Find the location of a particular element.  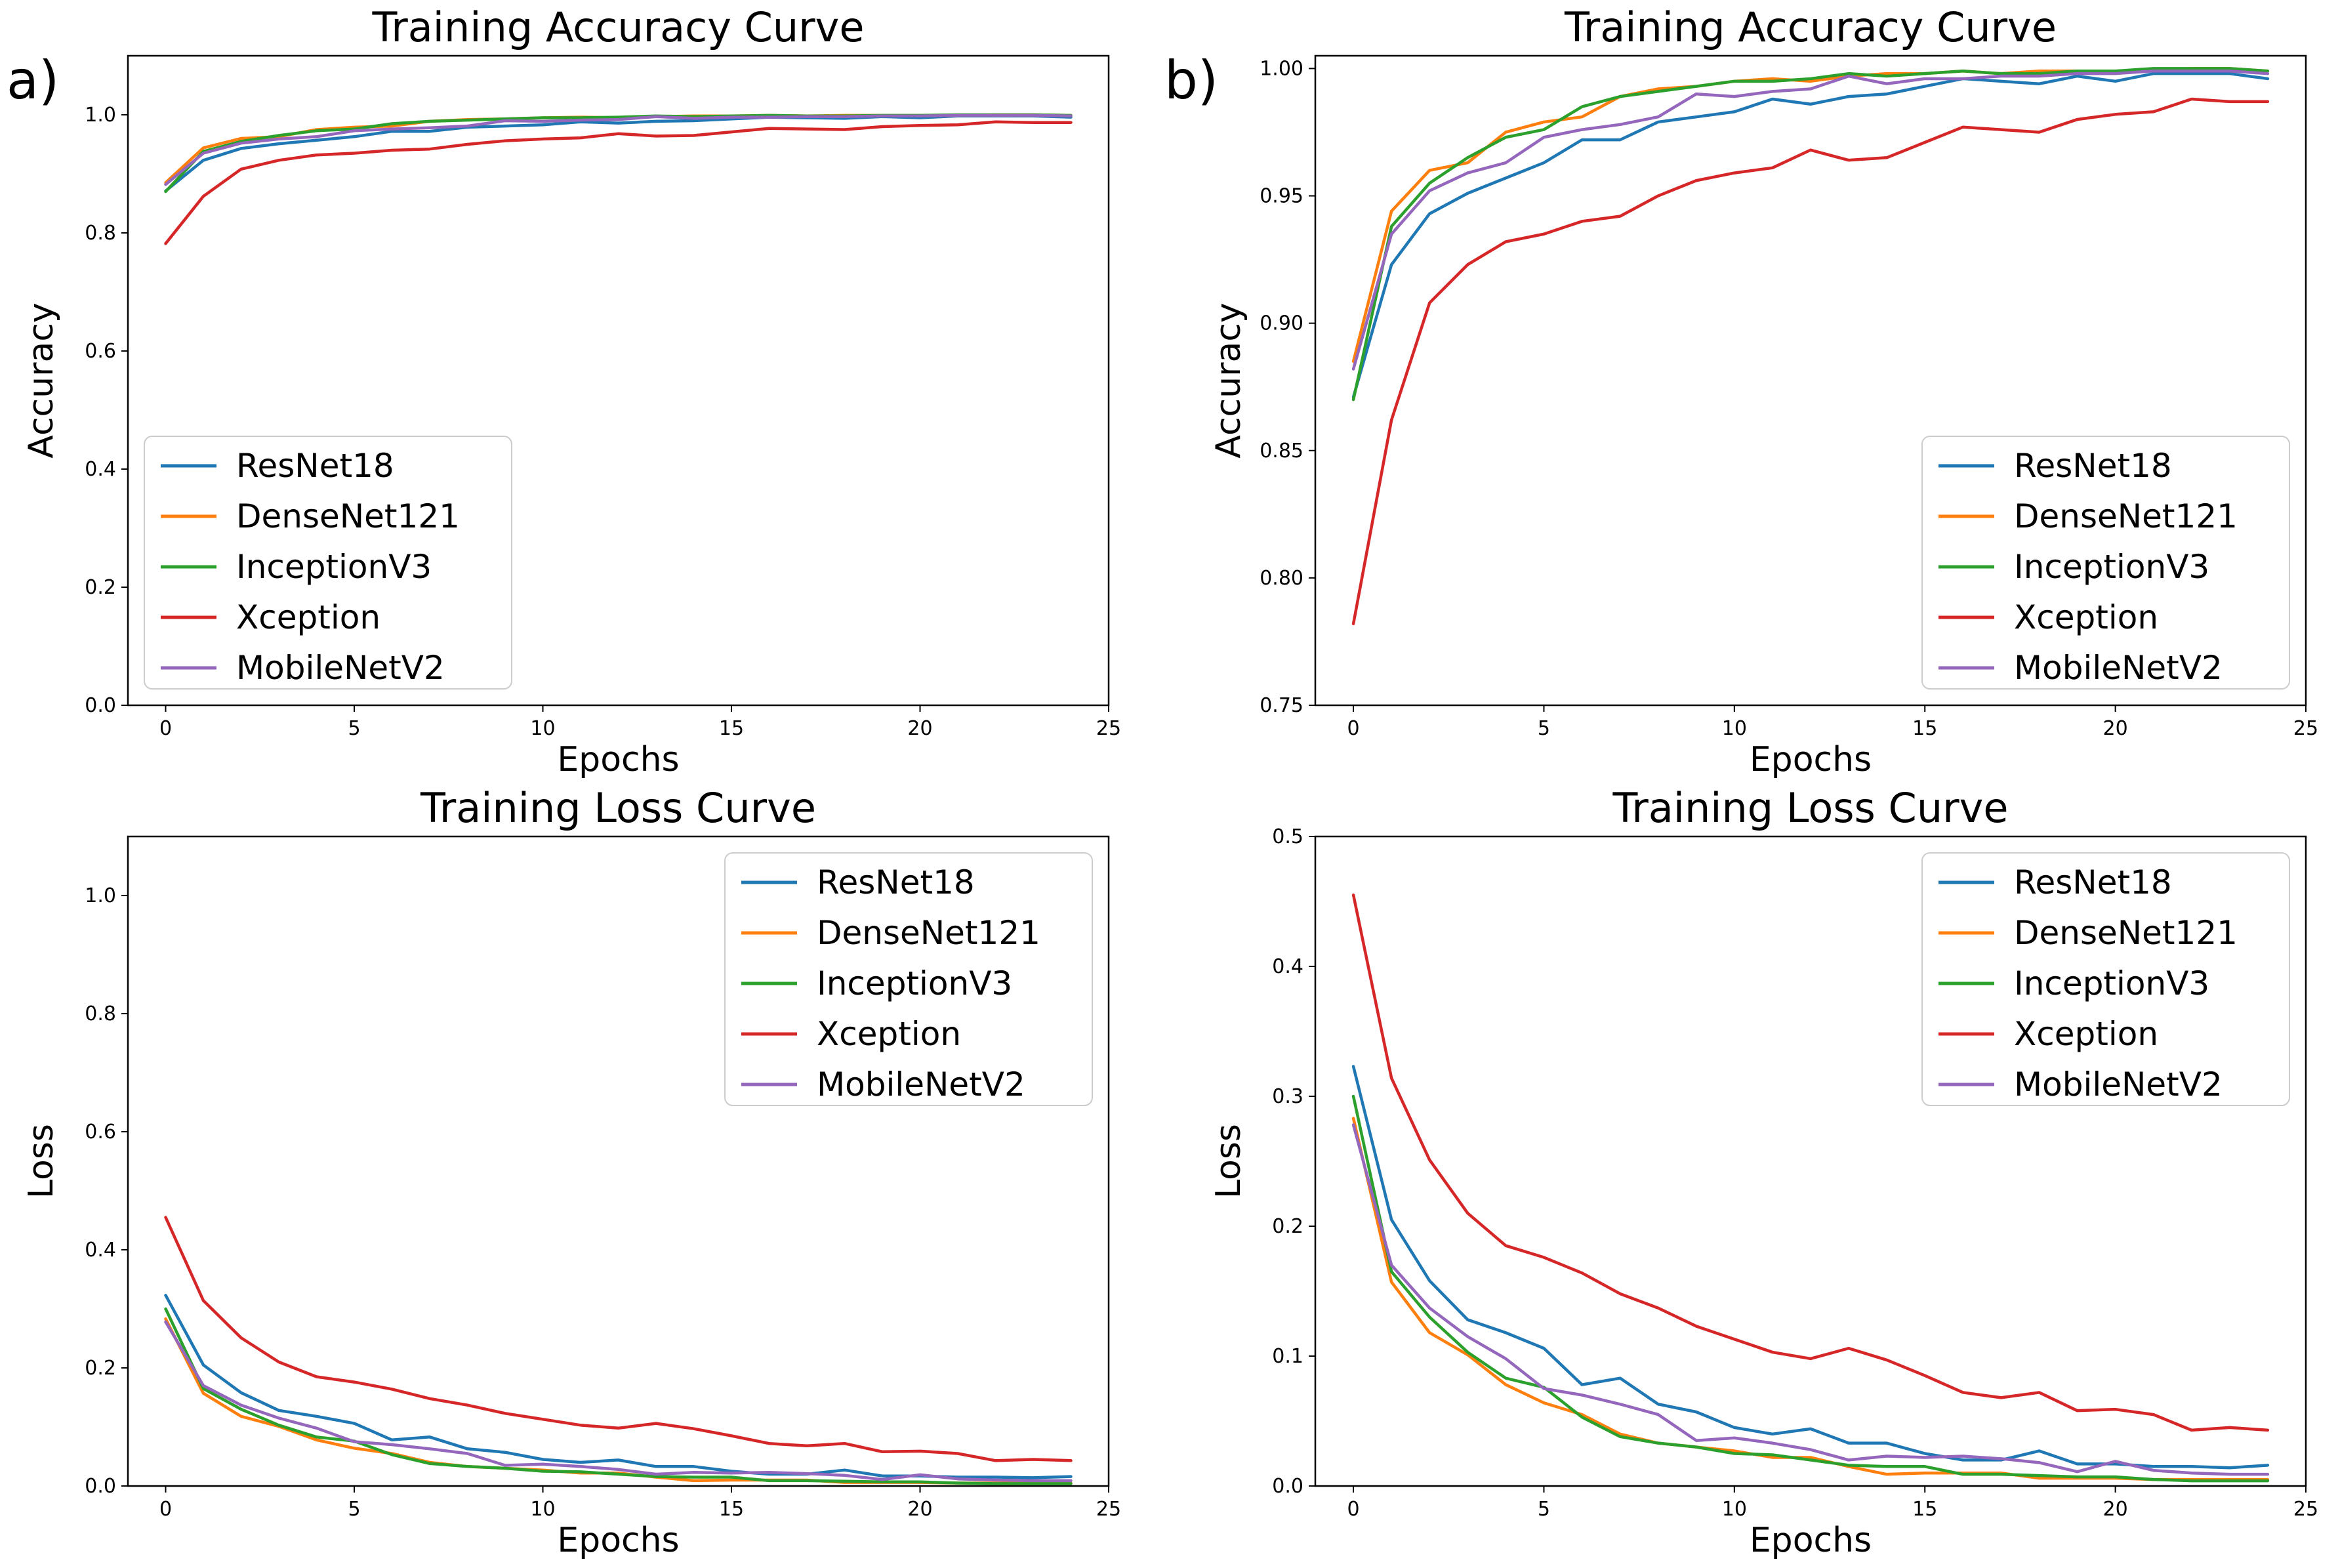

y-tick-label: 0.5 is located at coordinates (1287, 837).